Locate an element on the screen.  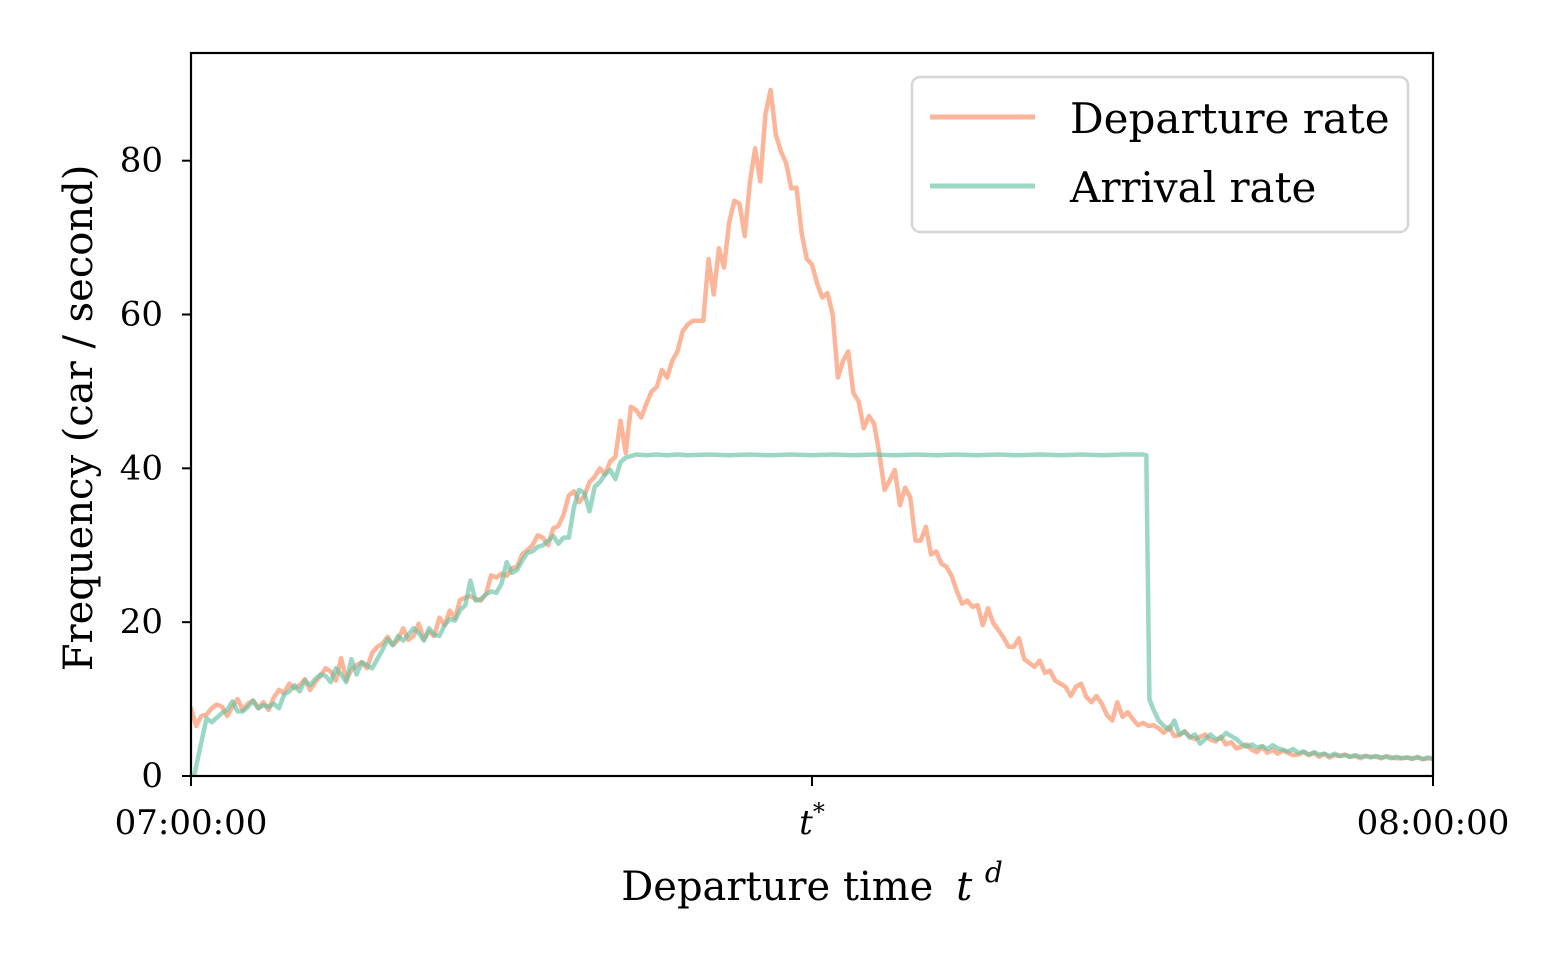
x-axis-label-text: Departure time is located at coordinates (777, 887).